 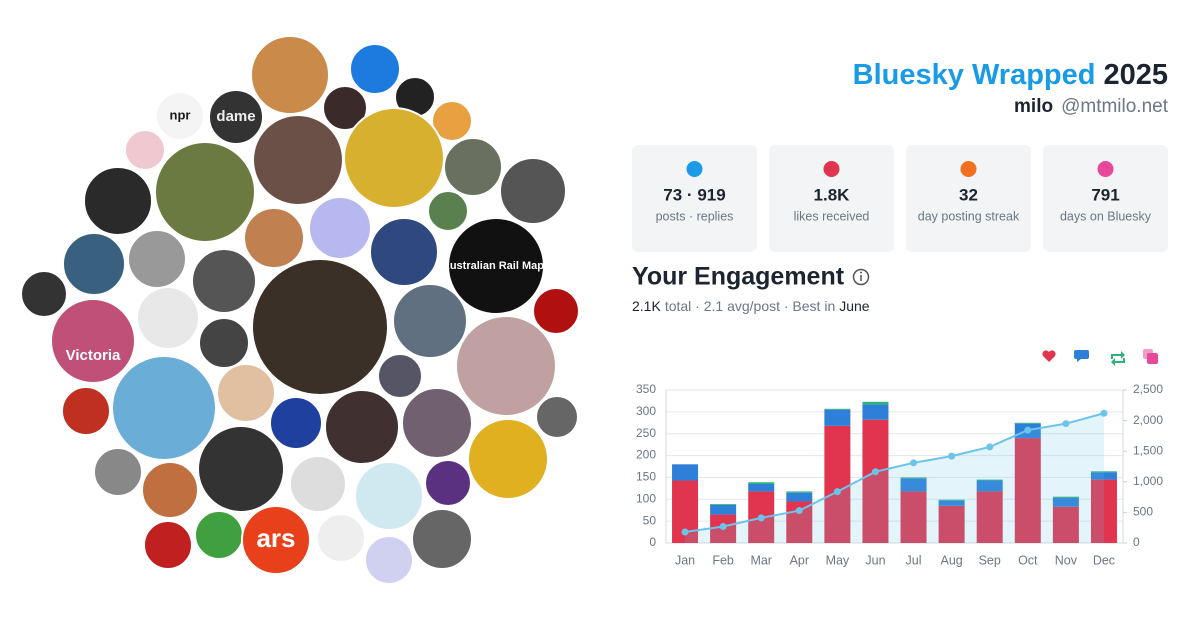 I want to click on summary-best: June, so click(x=854, y=306).